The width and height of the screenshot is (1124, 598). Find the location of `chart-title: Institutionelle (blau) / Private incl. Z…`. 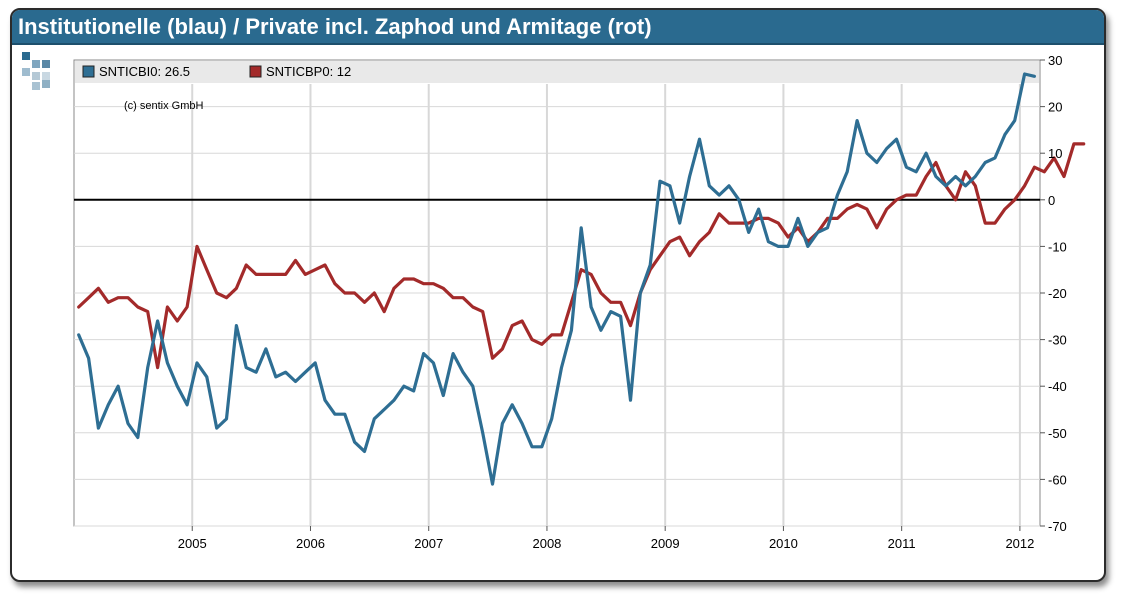

chart-title: Institutionelle (blau) / Private incl. Z… is located at coordinates (335, 26).